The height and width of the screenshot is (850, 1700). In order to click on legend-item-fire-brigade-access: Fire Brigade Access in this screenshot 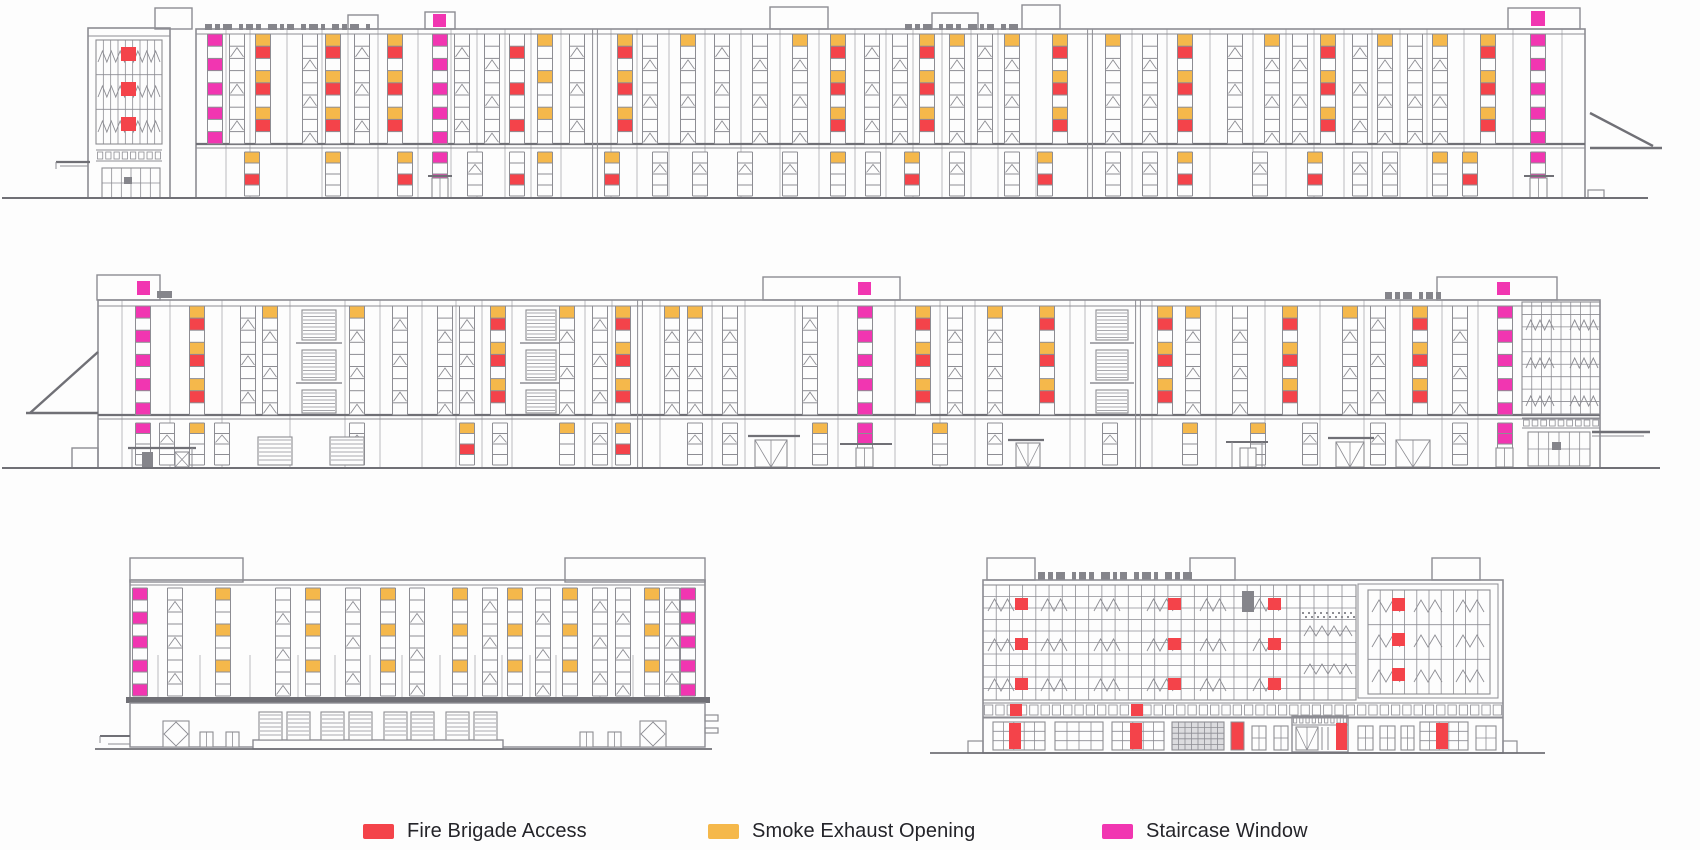, I will do `click(475, 831)`.